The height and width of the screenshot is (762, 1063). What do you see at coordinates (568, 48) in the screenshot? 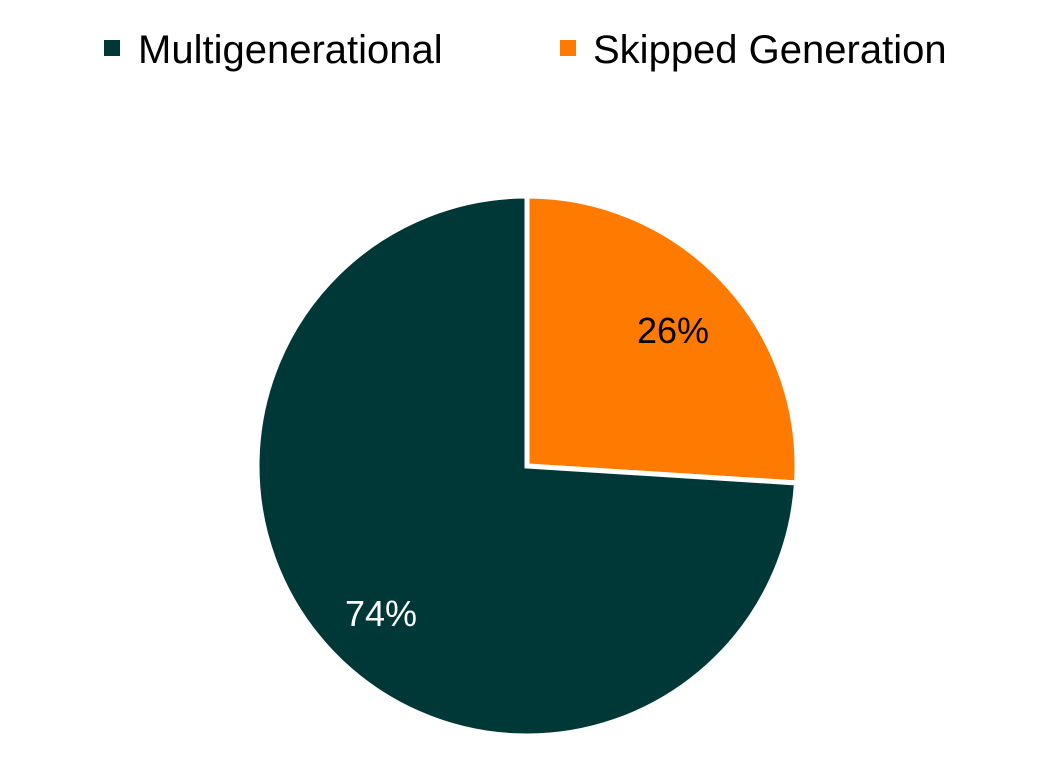
I see `legend-swatch-skipped-generation` at bounding box center [568, 48].